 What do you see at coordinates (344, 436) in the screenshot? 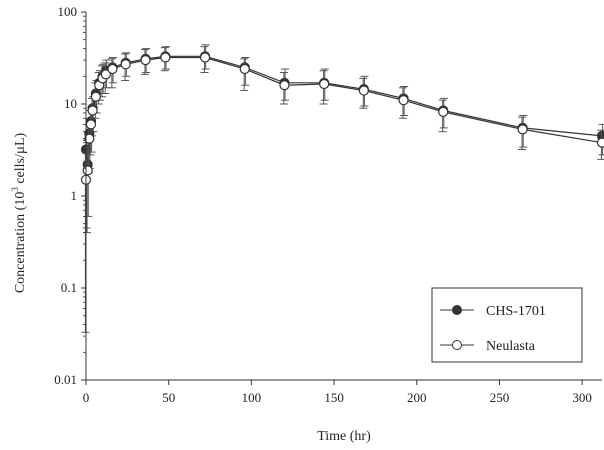
I see `x-axis-title: Time (hr)` at bounding box center [344, 436].